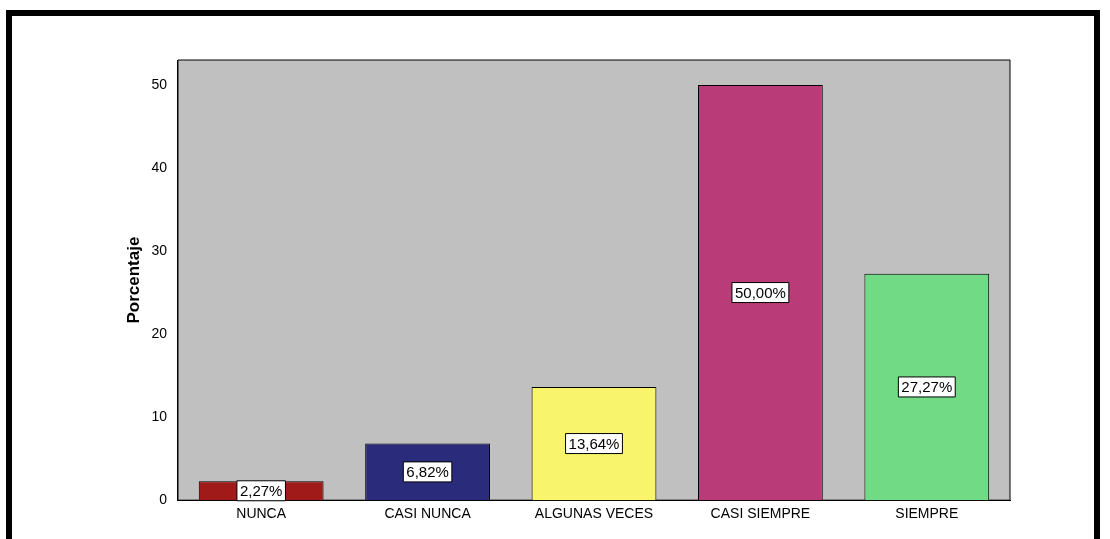 The width and height of the screenshot is (1110, 539). Describe the element at coordinates (261, 490) in the screenshot. I see `data-label: 2,27%` at that location.